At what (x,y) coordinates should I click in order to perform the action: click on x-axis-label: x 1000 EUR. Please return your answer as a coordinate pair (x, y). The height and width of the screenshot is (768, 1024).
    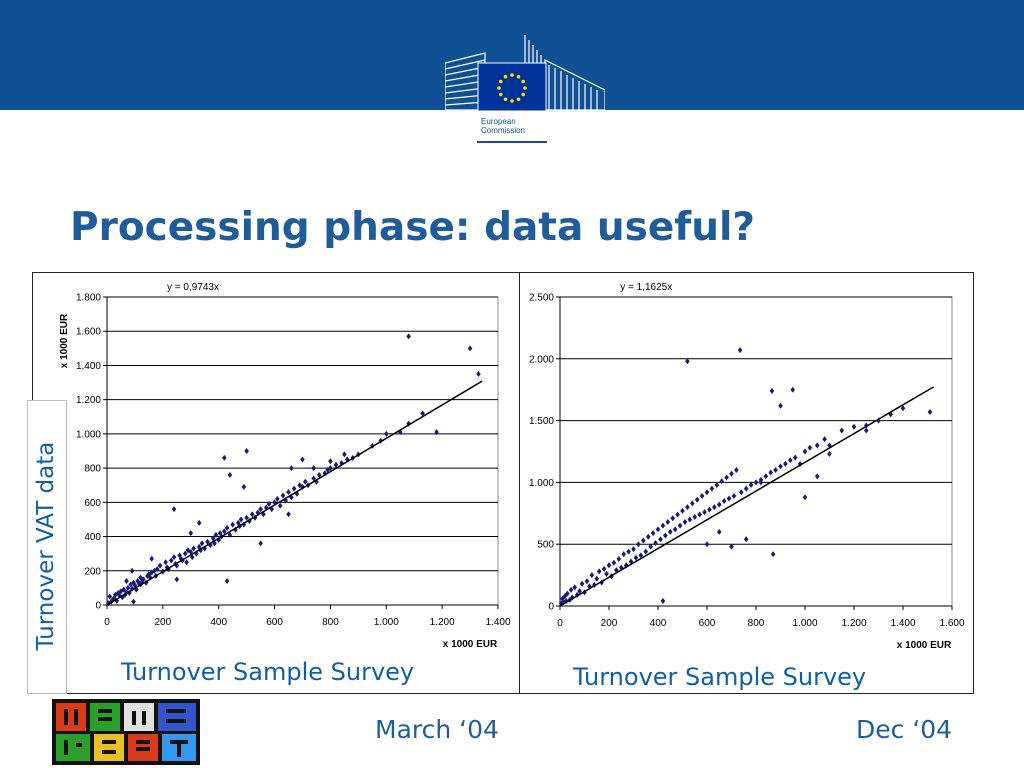
    Looking at the image, I should click on (470, 644).